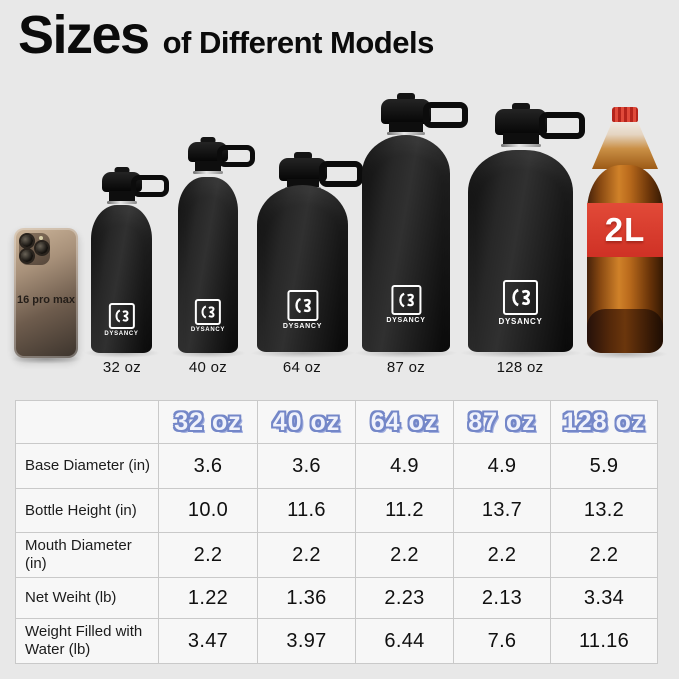 The width and height of the screenshot is (679, 679). I want to click on cell-value: 3.34, so click(604, 598).